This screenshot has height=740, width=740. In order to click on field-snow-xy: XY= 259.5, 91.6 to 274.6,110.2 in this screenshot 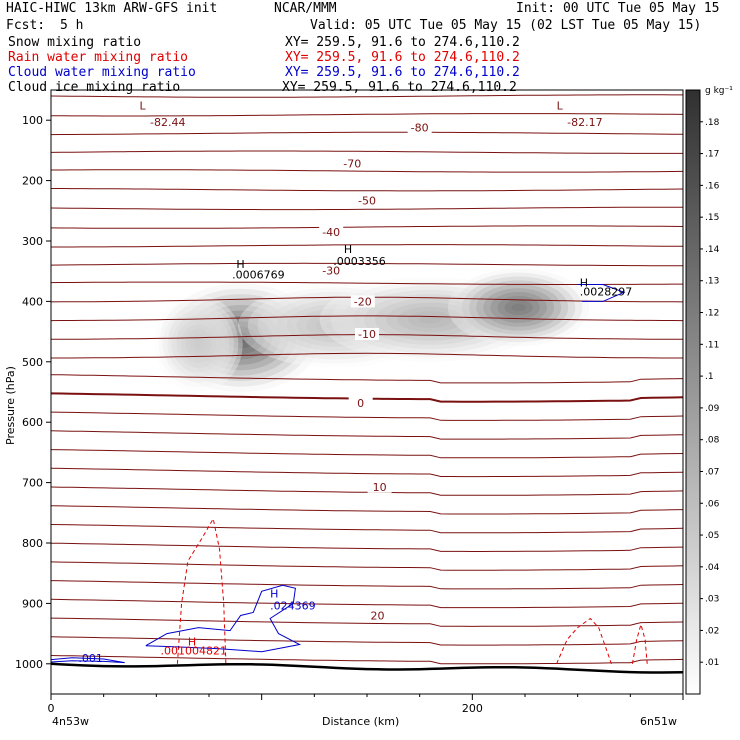, I will do `click(402, 42)`.